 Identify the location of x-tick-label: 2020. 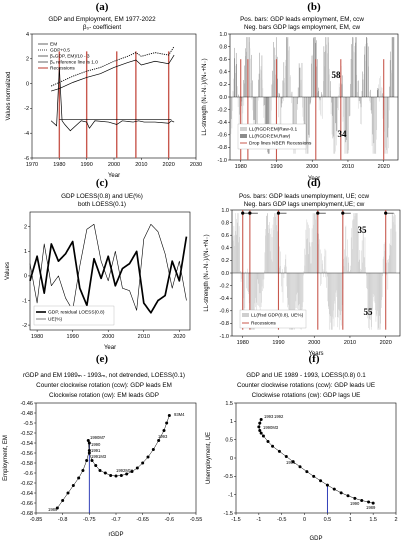
(384, 167).